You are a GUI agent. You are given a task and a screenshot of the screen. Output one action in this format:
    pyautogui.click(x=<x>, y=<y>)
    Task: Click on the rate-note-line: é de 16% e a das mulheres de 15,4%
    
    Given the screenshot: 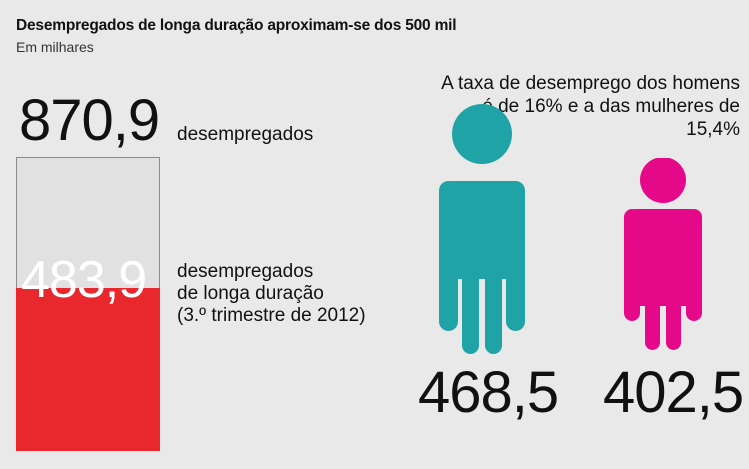 What is the action you would take?
    pyautogui.click(x=611, y=118)
    